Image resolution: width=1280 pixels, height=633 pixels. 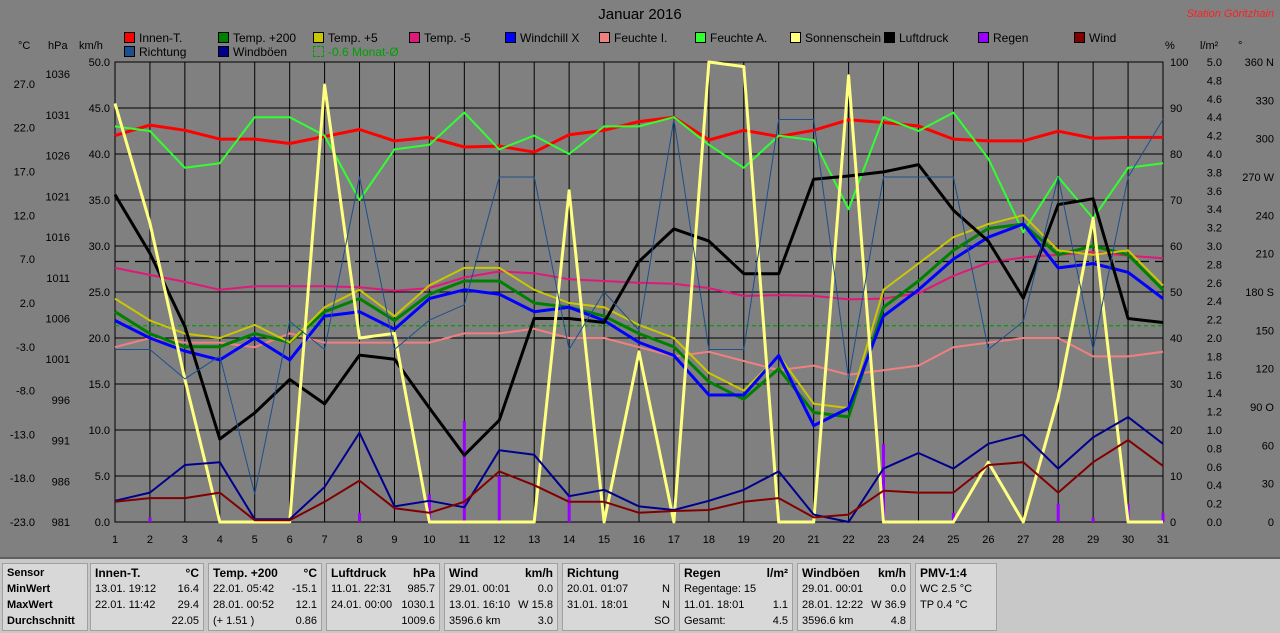 I want to click on lm2-tick-label: 1.4, so click(x=1214, y=394).